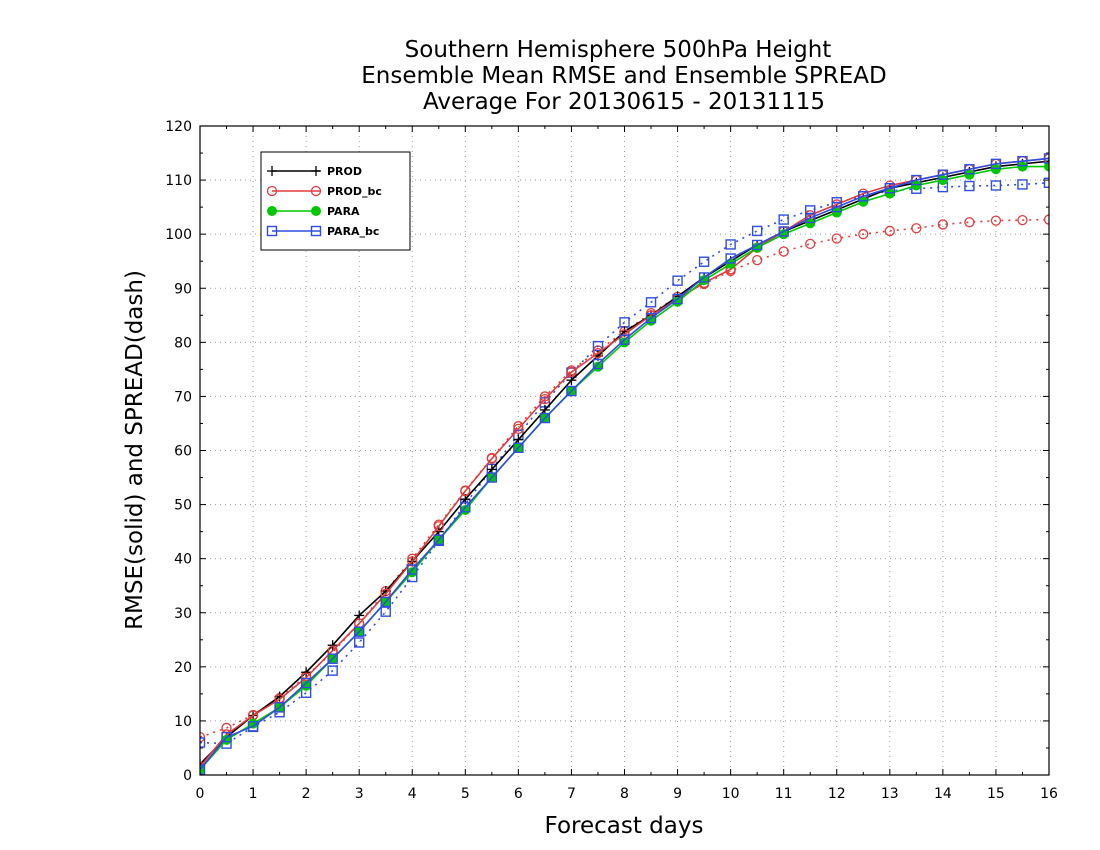 The height and width of the screenshot is (850, 1100). What do you see at coordinates (272, 171) in the screenshot?
I see `legend-marker-prod` at bounding box center [272, 171].